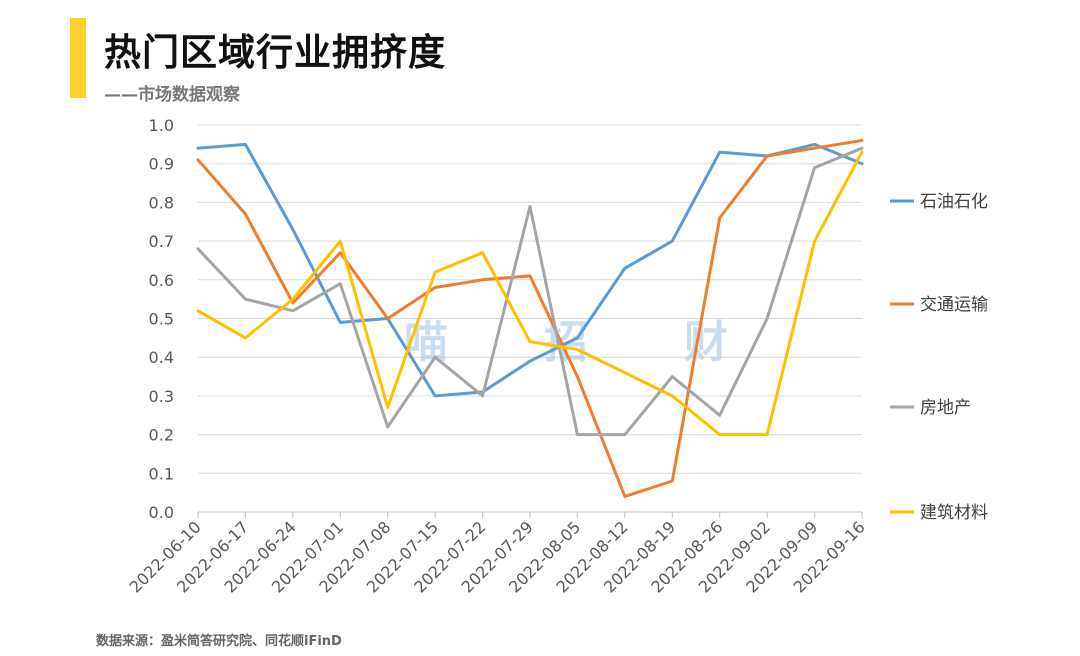  I want to click on legend-label: 房地产, so click(945, 408).